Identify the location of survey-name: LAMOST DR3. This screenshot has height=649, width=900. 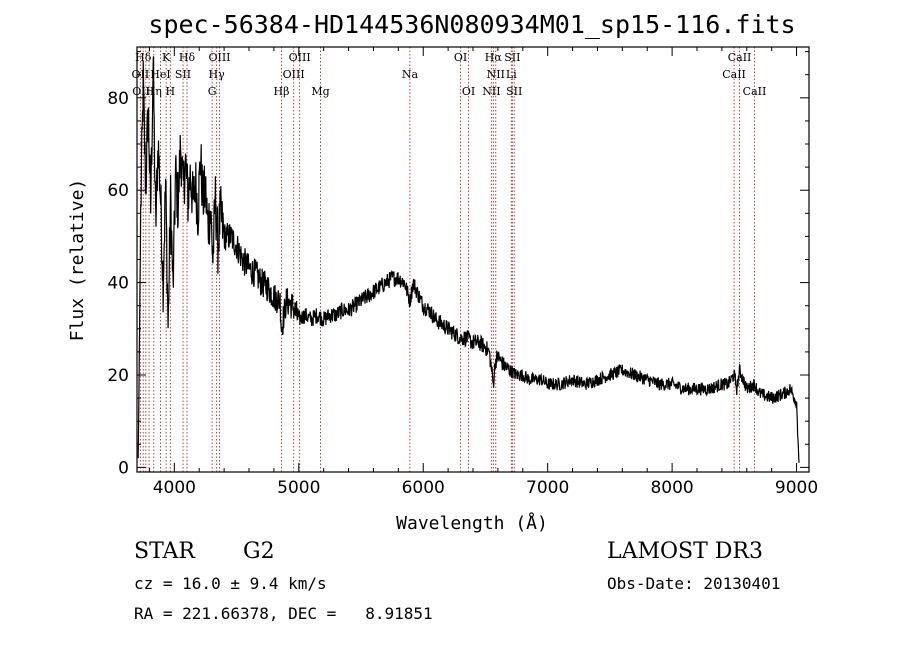
(685, 551).